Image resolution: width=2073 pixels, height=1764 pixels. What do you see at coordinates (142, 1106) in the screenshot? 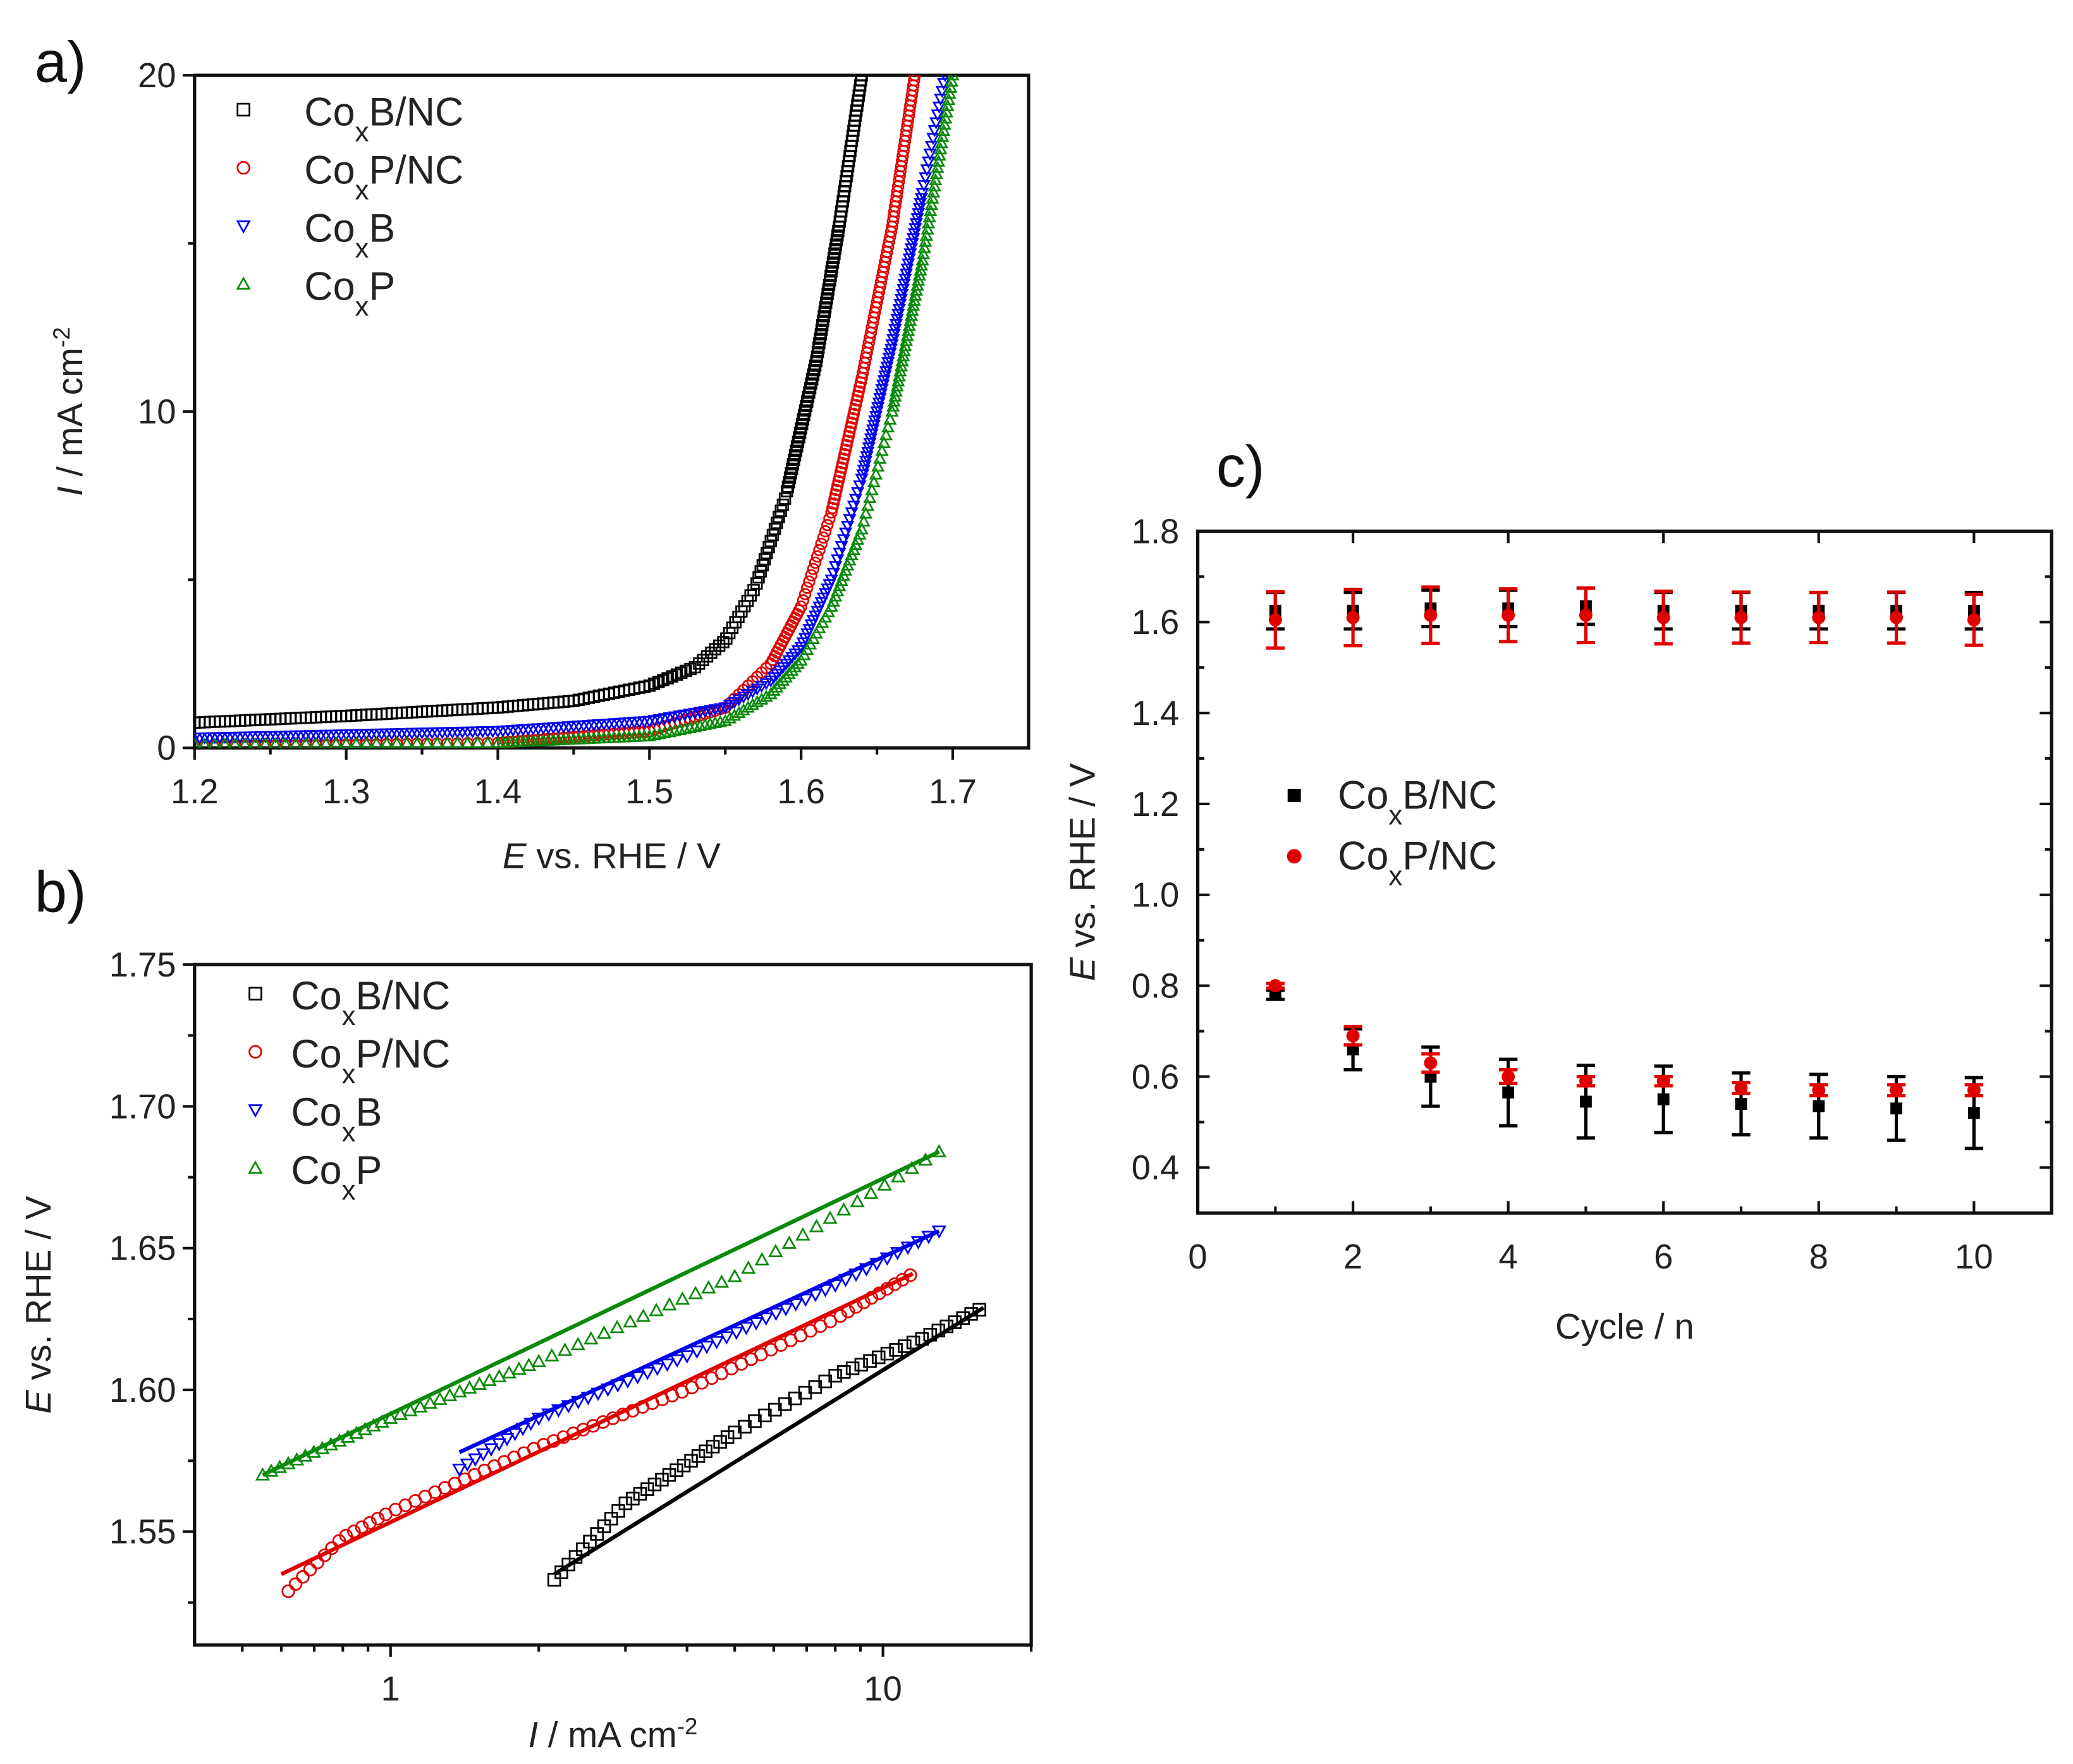
I see `y-tick-label: 1.70` at bounding box center [142, 1106].